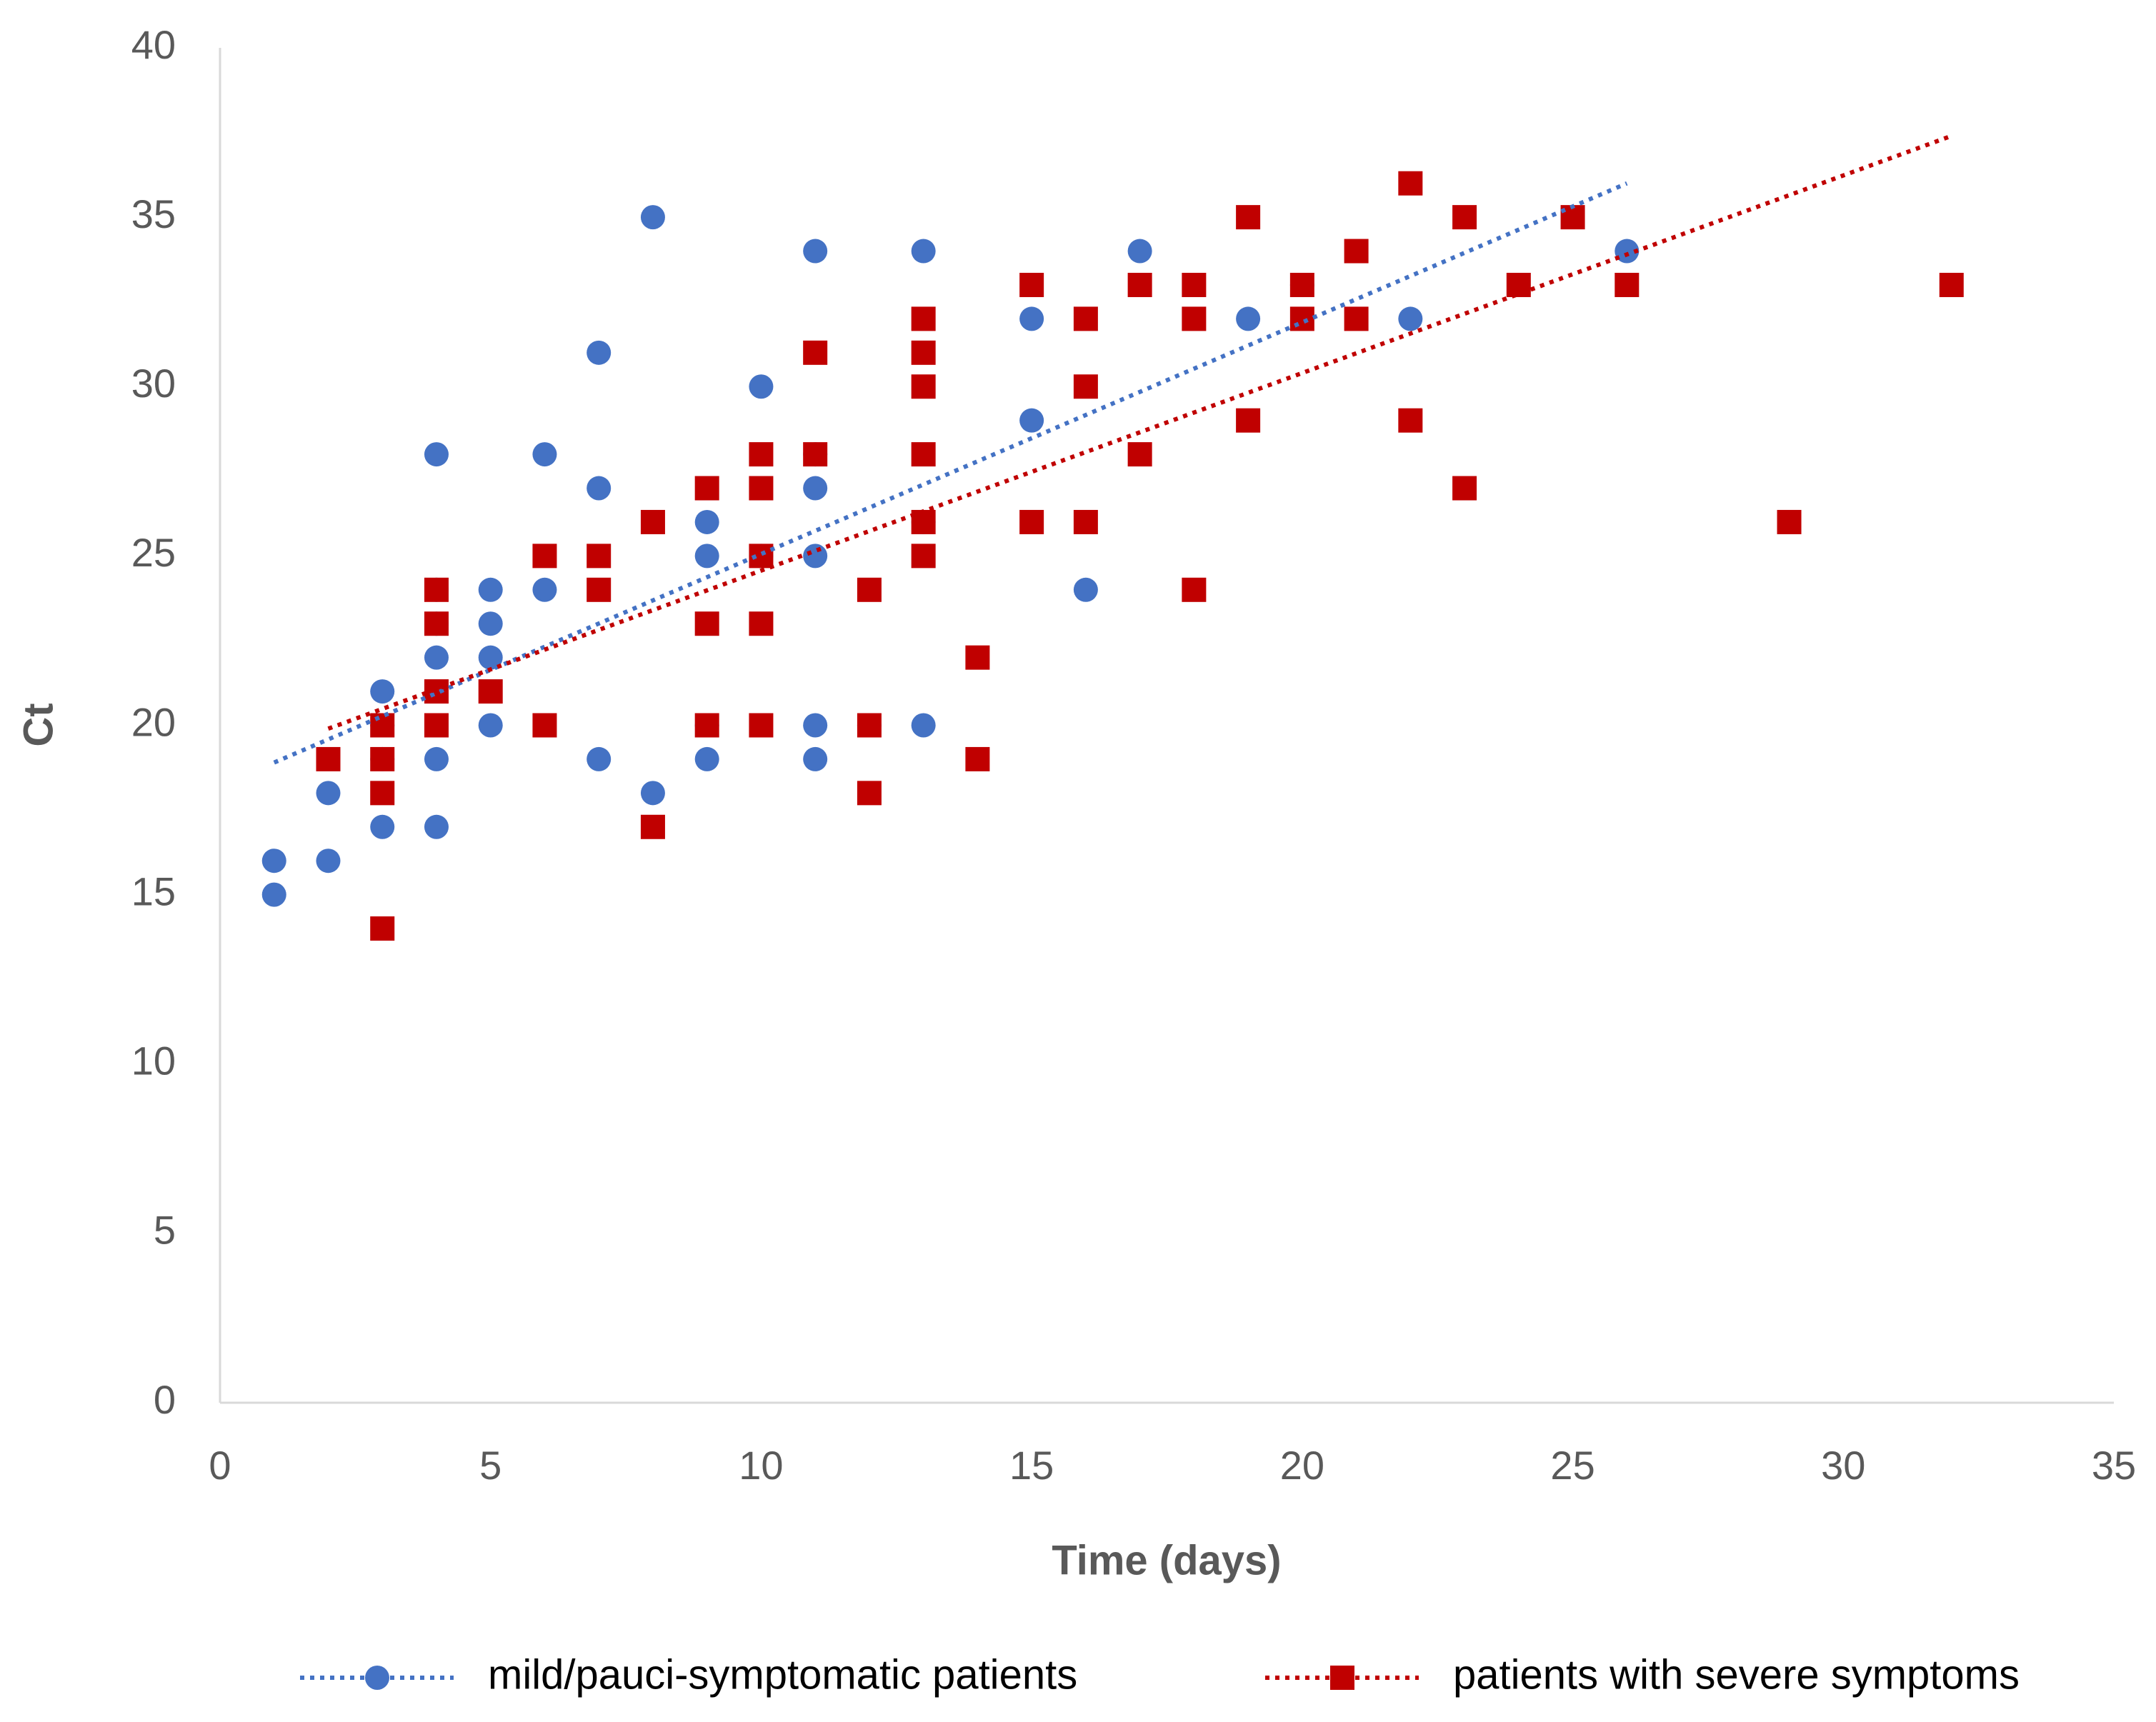 The image size is (2156, 1722). Describe the element at coordinates (153, 213) in the screenshot. I see `y-tick-label: 35` at that location.